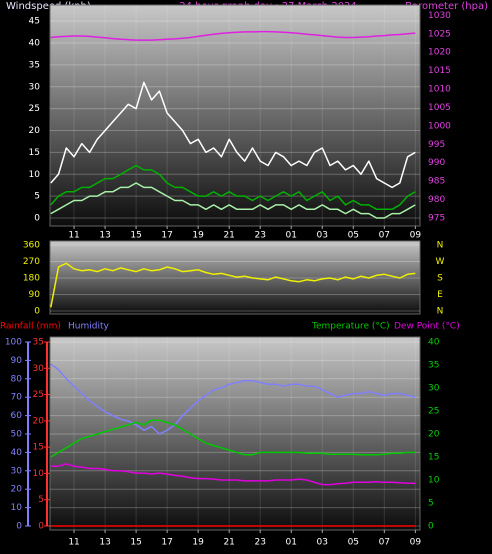  What do you see at coordinates (13, 343) in the screenshot?
I see `y-tick-label: 100` at bounding box center [13, 343].